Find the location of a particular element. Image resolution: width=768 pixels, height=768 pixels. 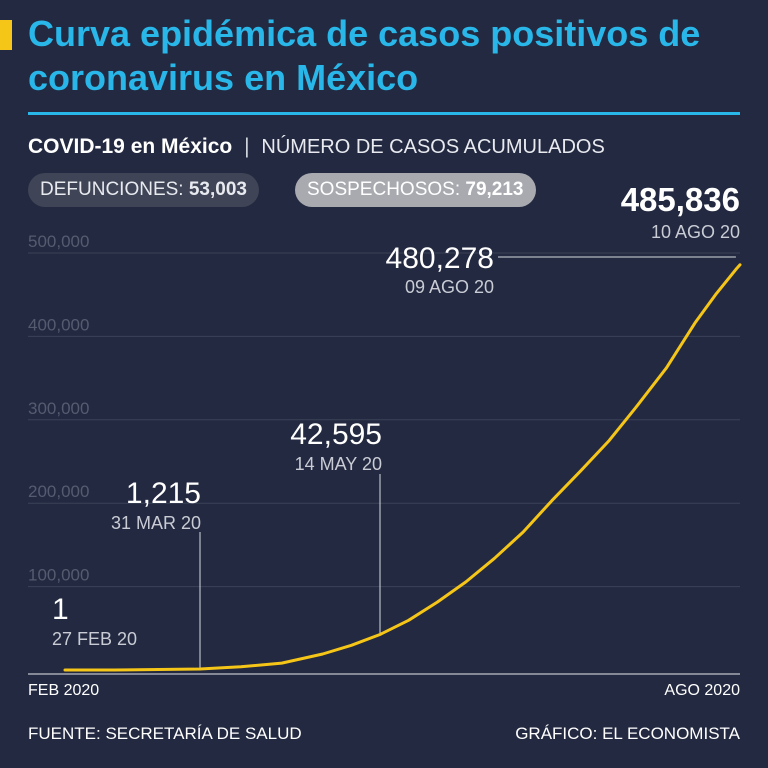

annotation-value: 42,595 is located at coordinates (336, 434).